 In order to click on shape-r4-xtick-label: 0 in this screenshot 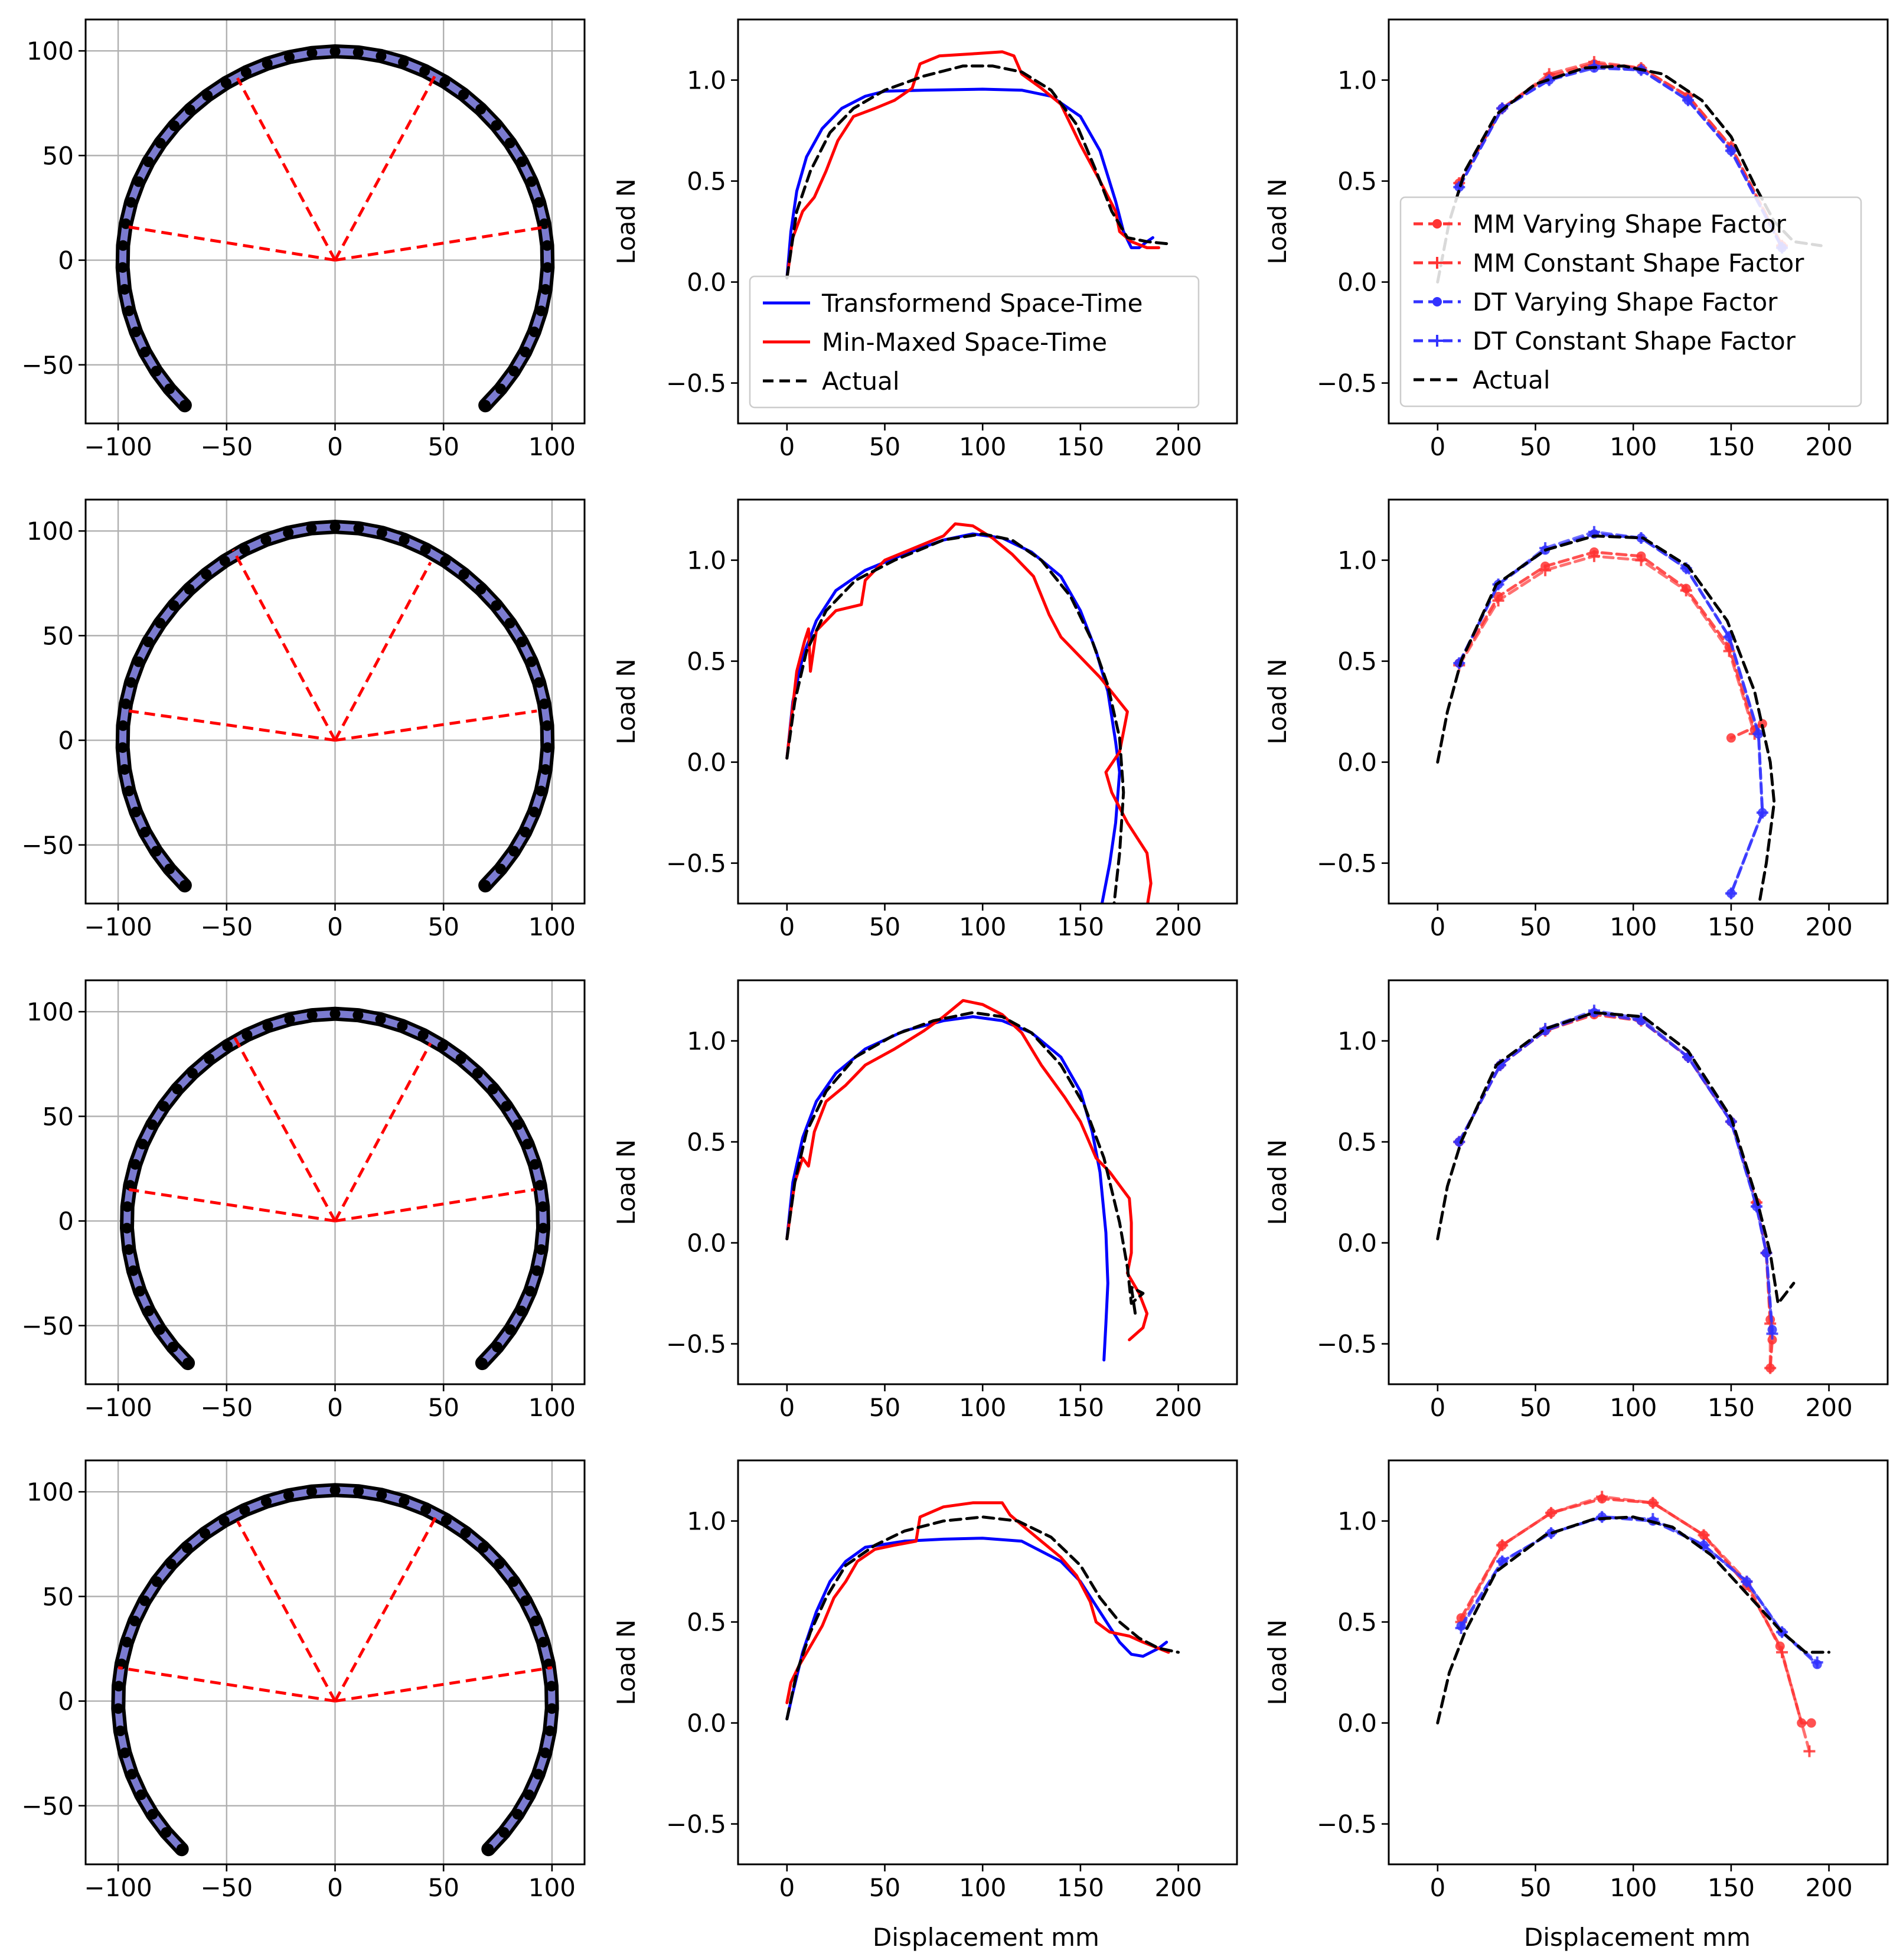, I will do `click(1437, 1887)`.